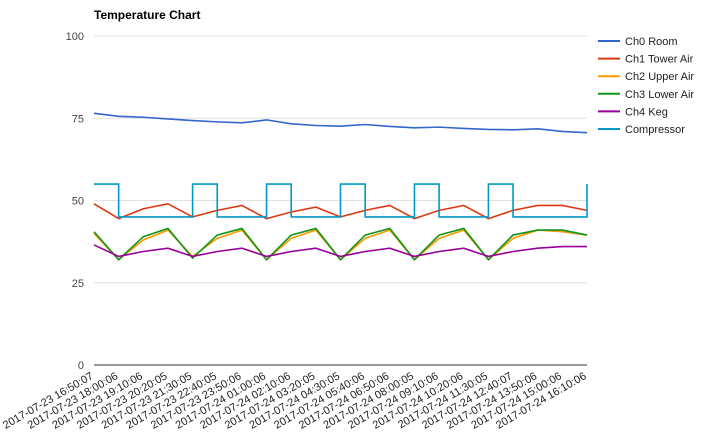 The image size is (706, 442). What do you see at coordinates (340, 123) in the screenshot?
I see `series-line-ch0-room` at bounding box center [340, 123].